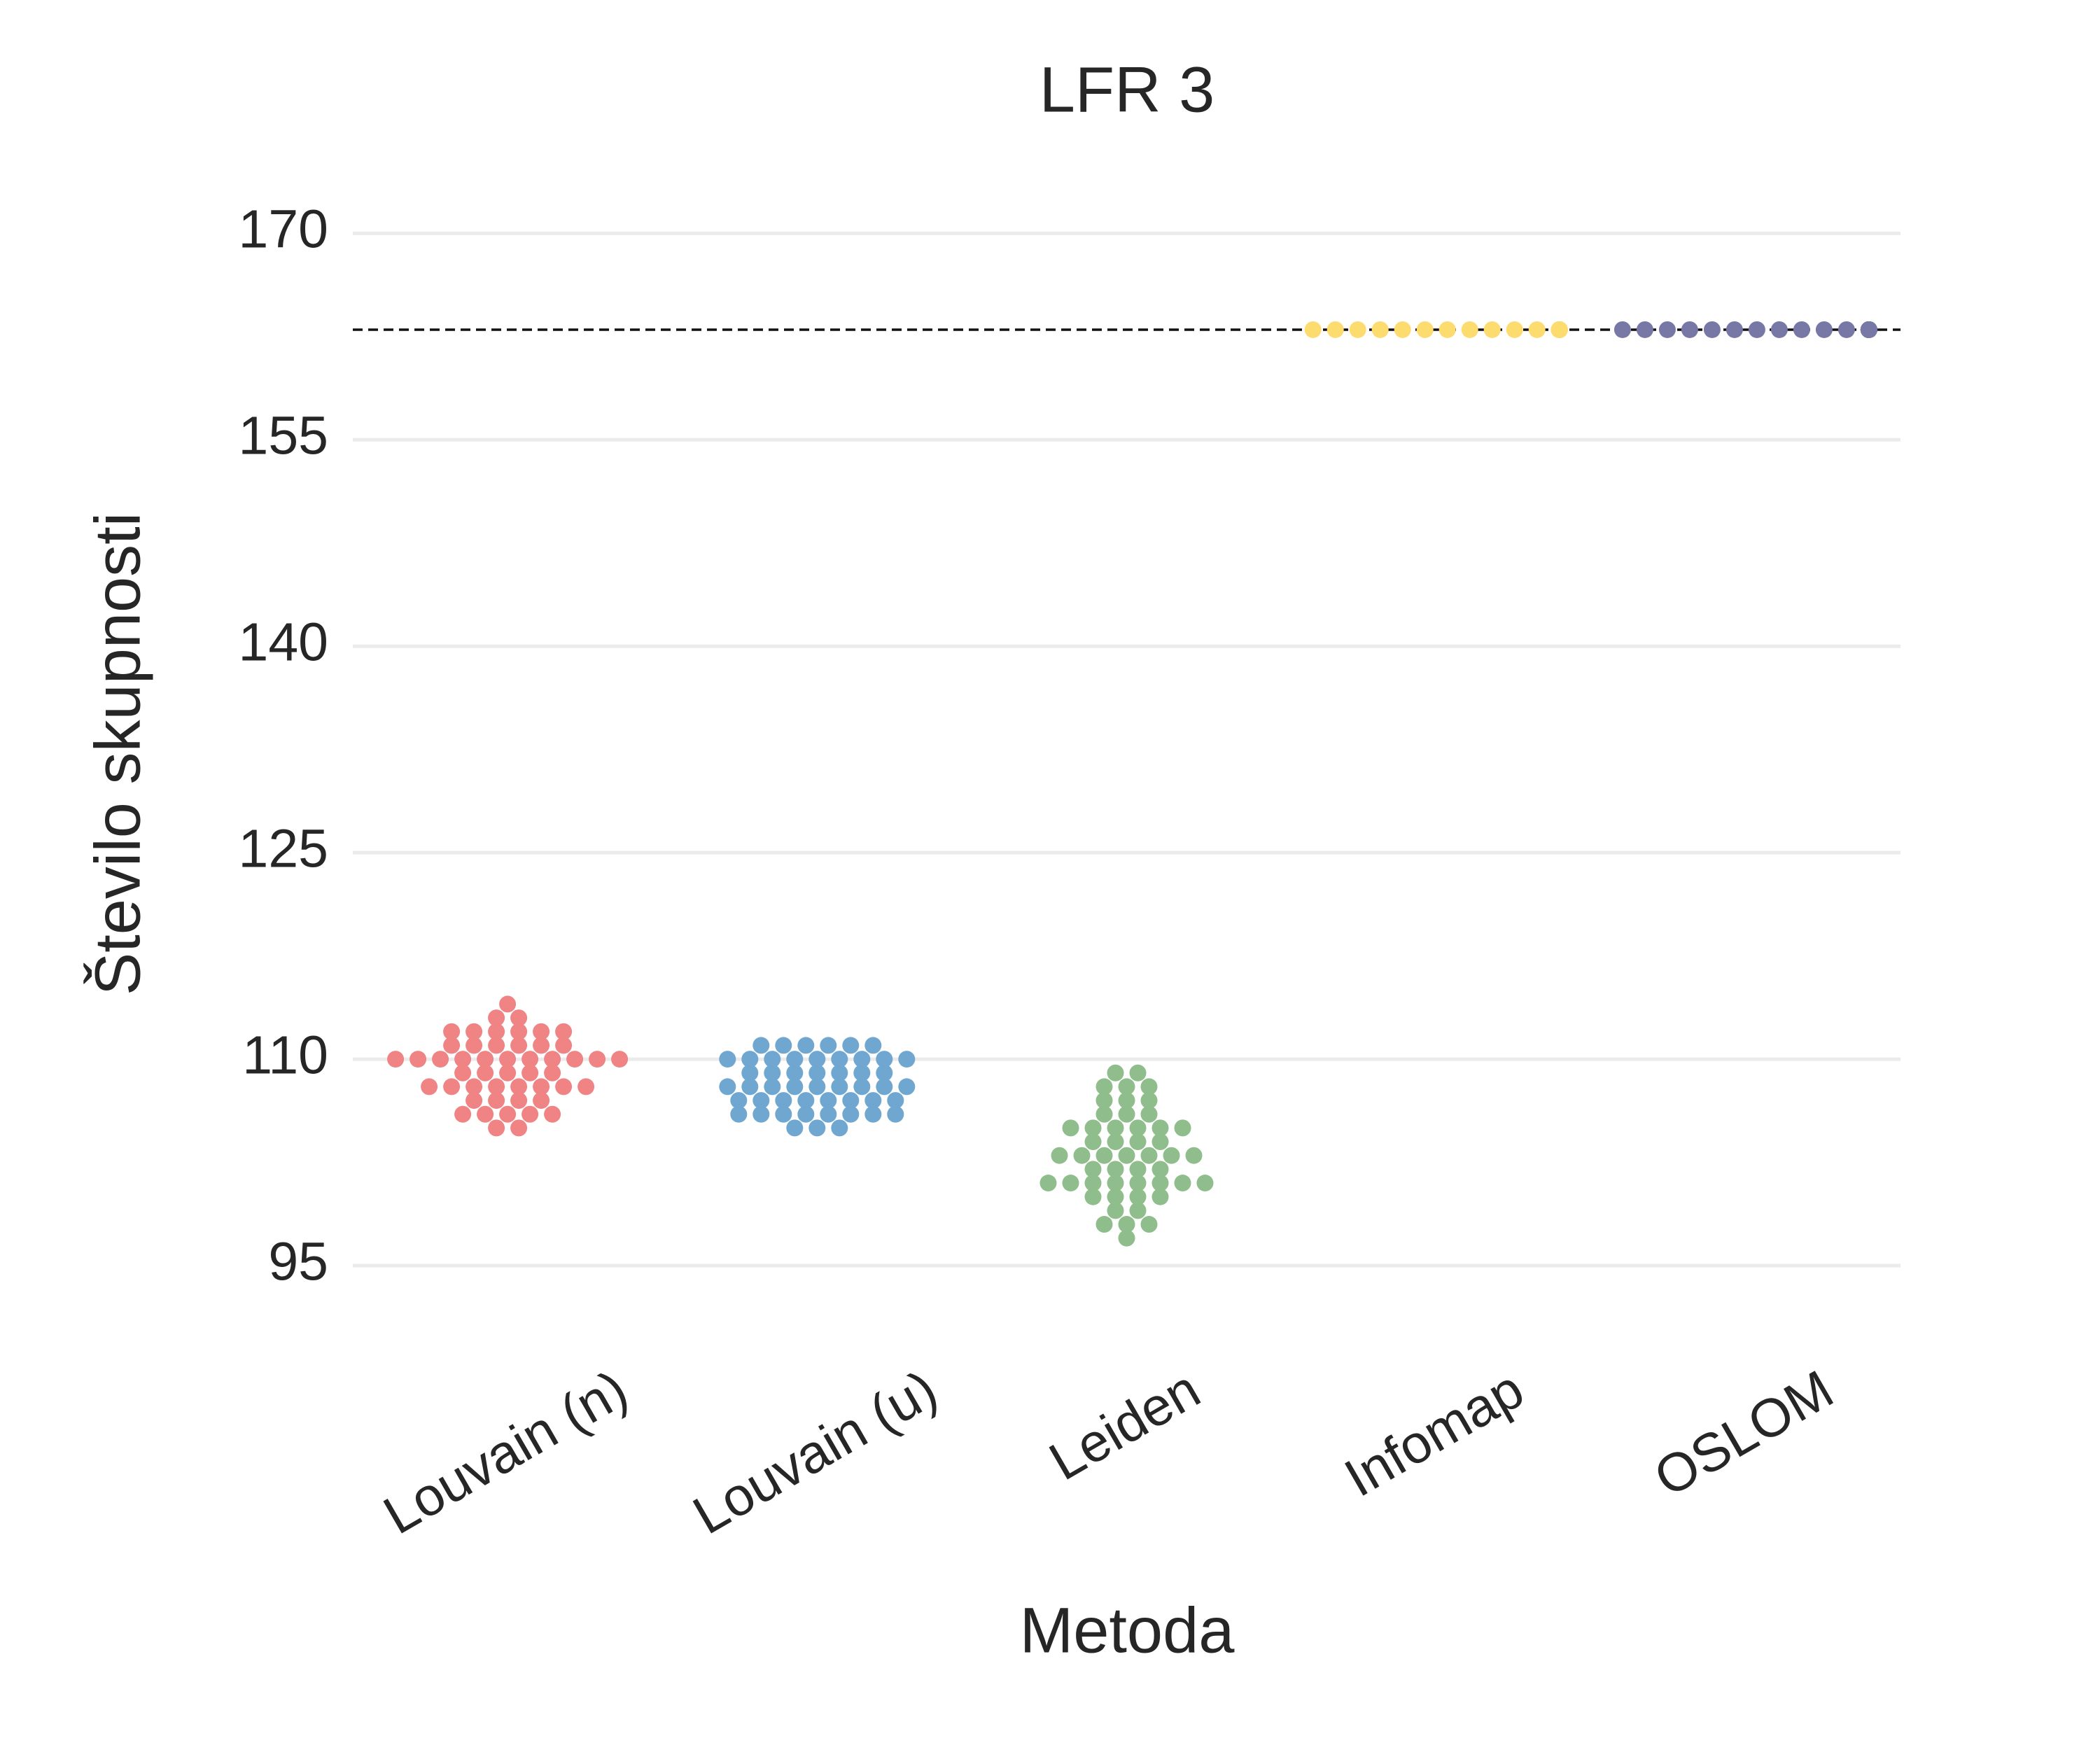 The height and width of the screenshot is (1750, 2100). I want to click on x-tick-label: Infomap, so click(1434, 1433).